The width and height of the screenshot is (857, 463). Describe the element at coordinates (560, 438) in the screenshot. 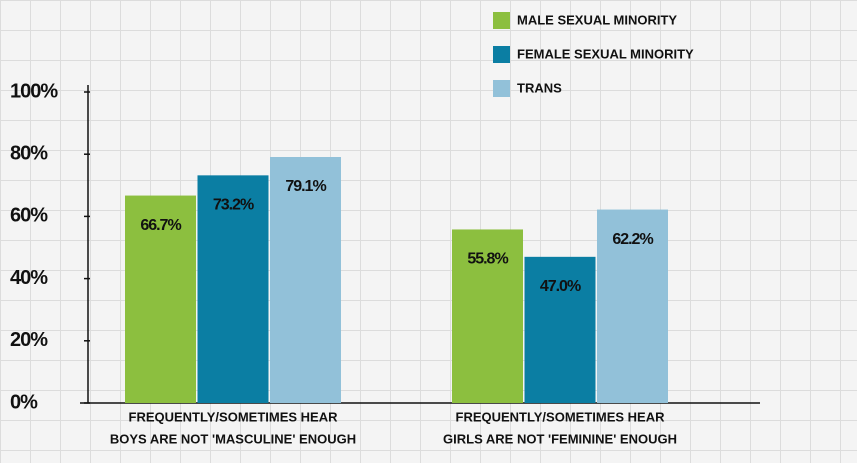

I see `x-tick-label: GIRLS ARE NOT 'FEMININE' ENOUGH` at that location.